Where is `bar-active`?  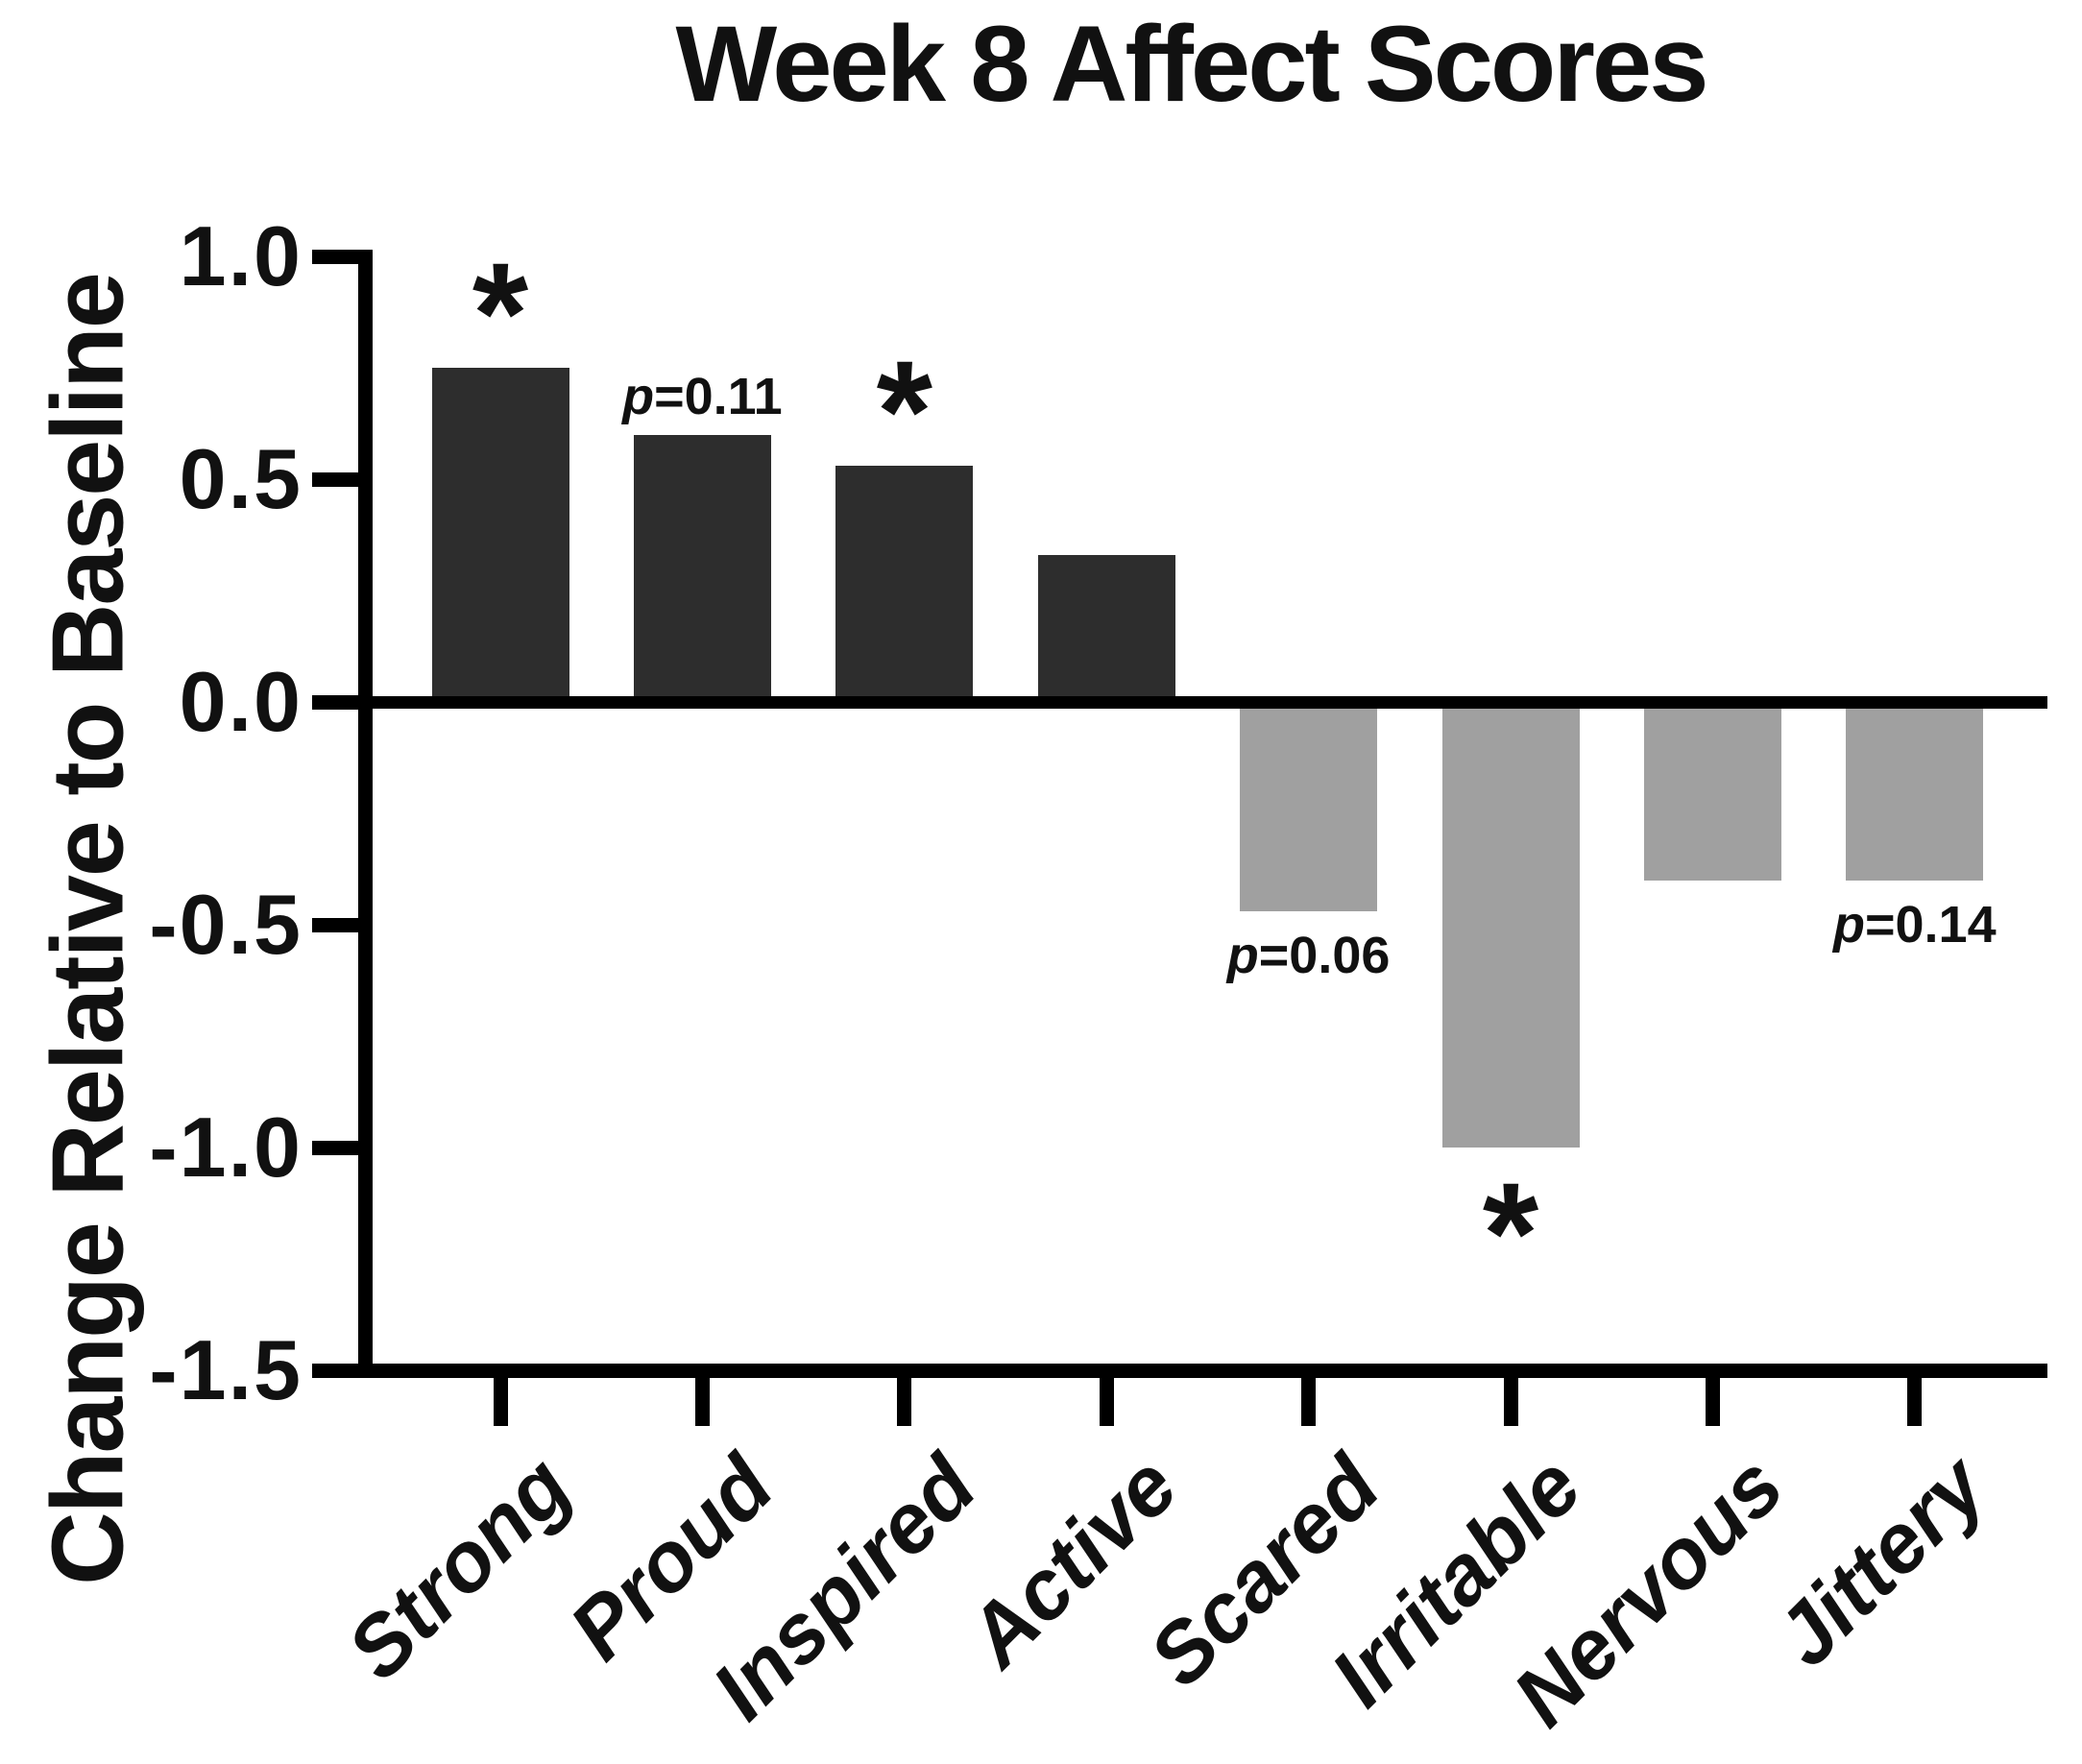 bar-active is located at coordinates (1106, 628).